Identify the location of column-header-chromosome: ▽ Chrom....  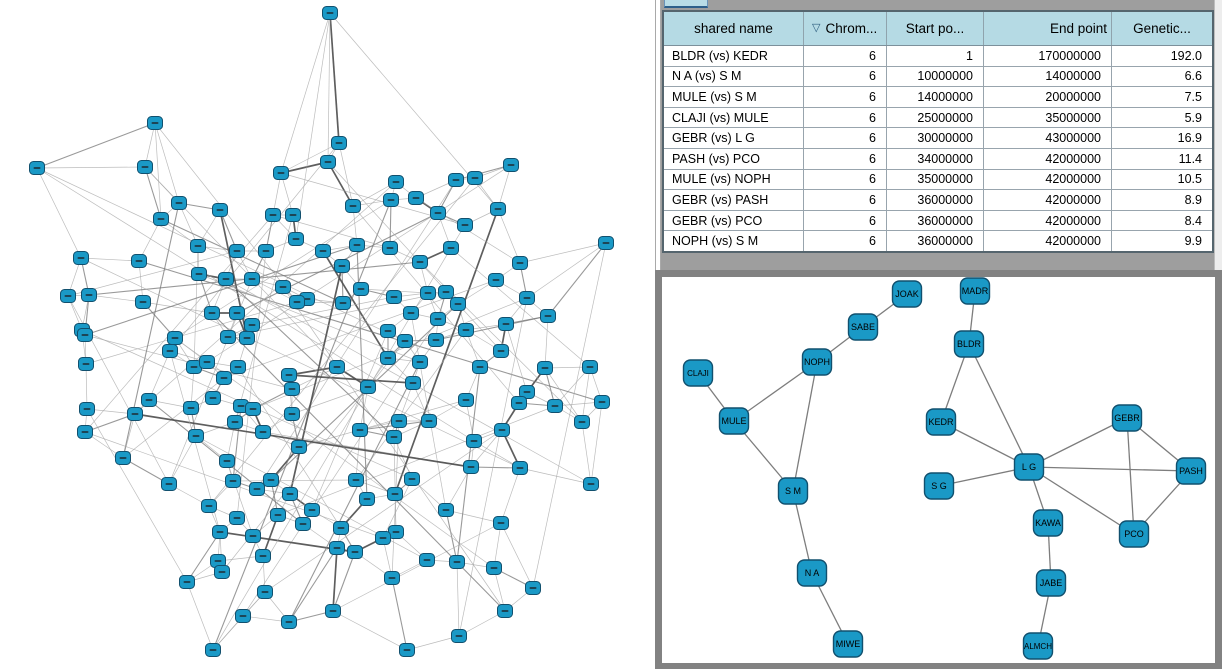
(845, 28).